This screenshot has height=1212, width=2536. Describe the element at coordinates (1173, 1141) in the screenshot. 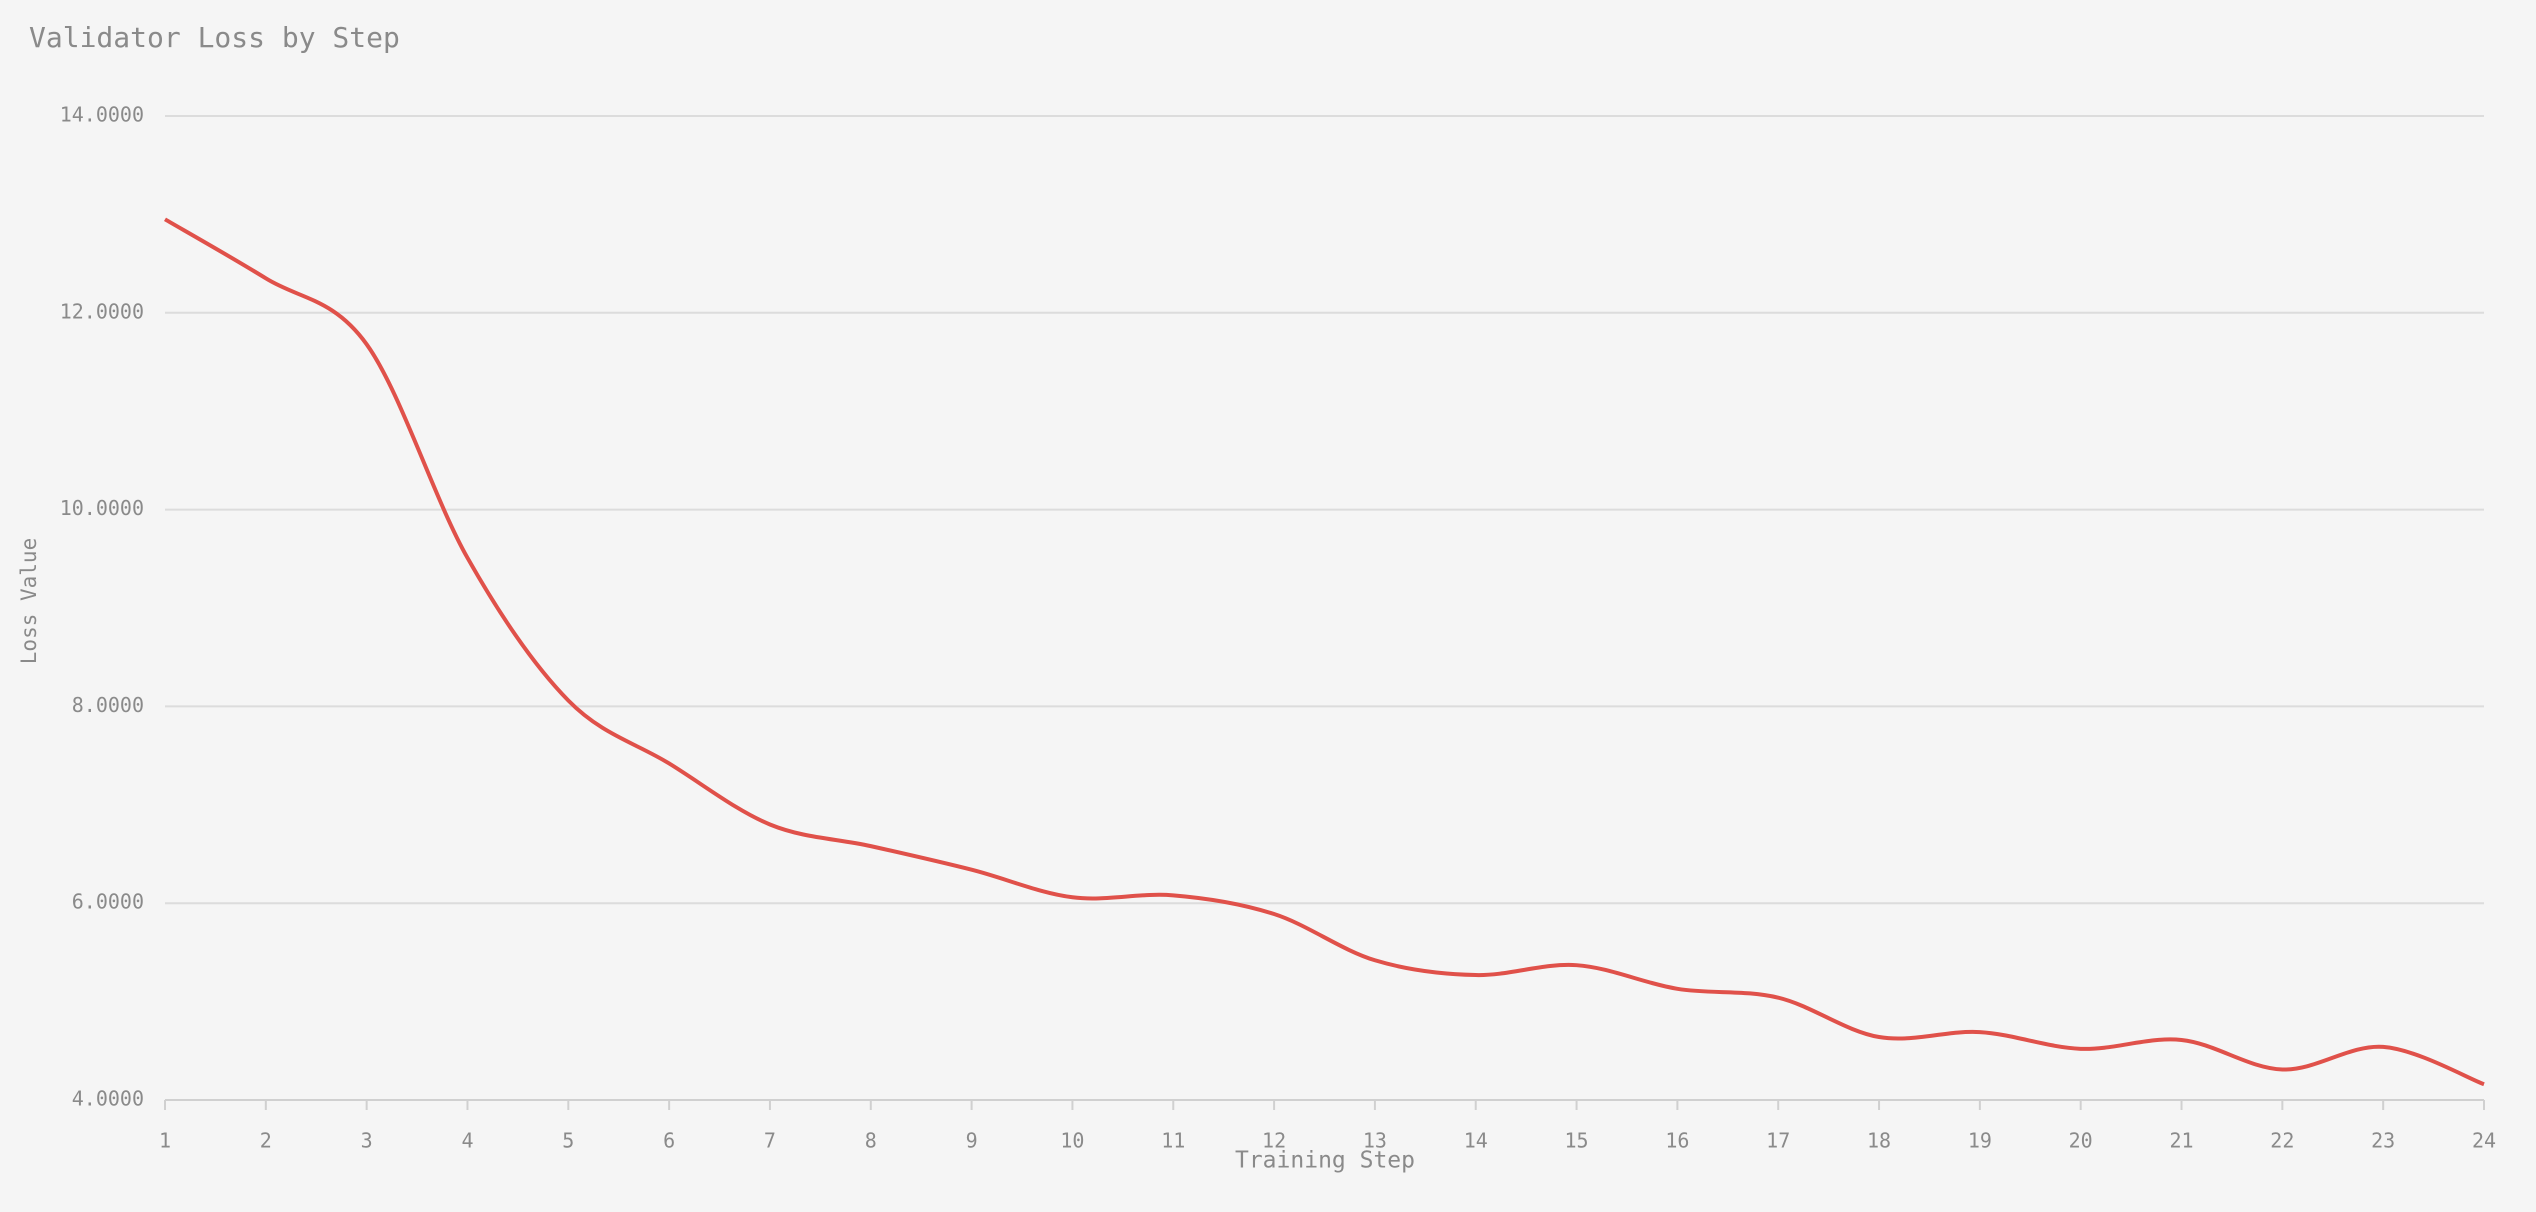

I see `x-tick-label: 11` at that location.